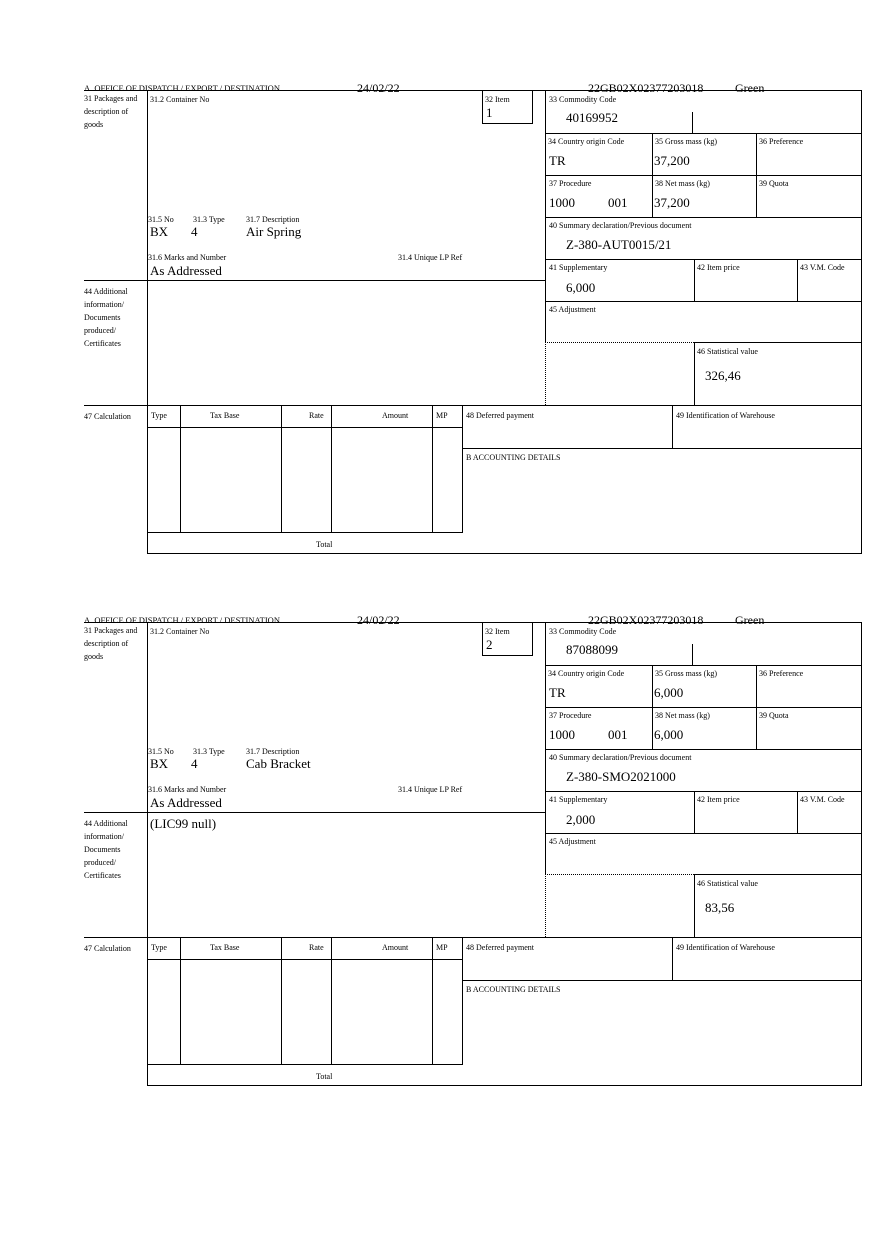 This screenshot has height=1250, width=882. I want to click on supplementary-value: 6,000, so click(581, 287).